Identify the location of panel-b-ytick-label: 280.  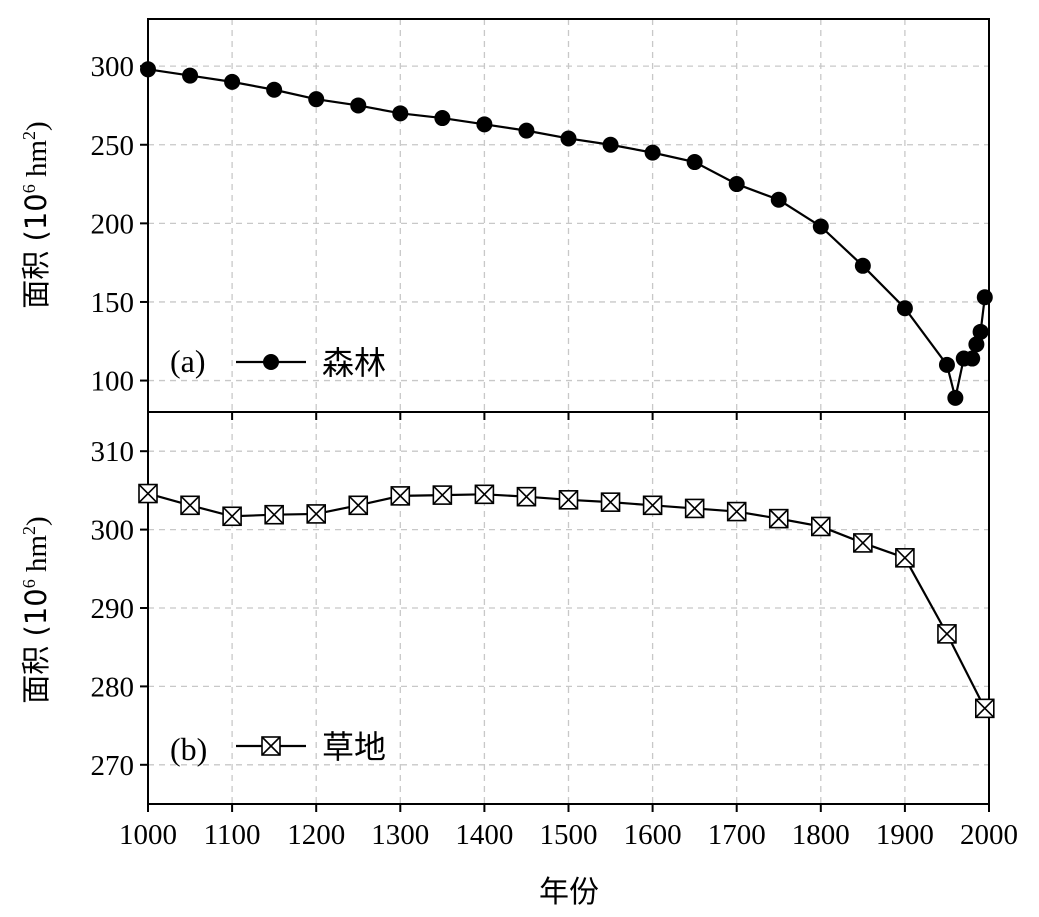
(113, 687).